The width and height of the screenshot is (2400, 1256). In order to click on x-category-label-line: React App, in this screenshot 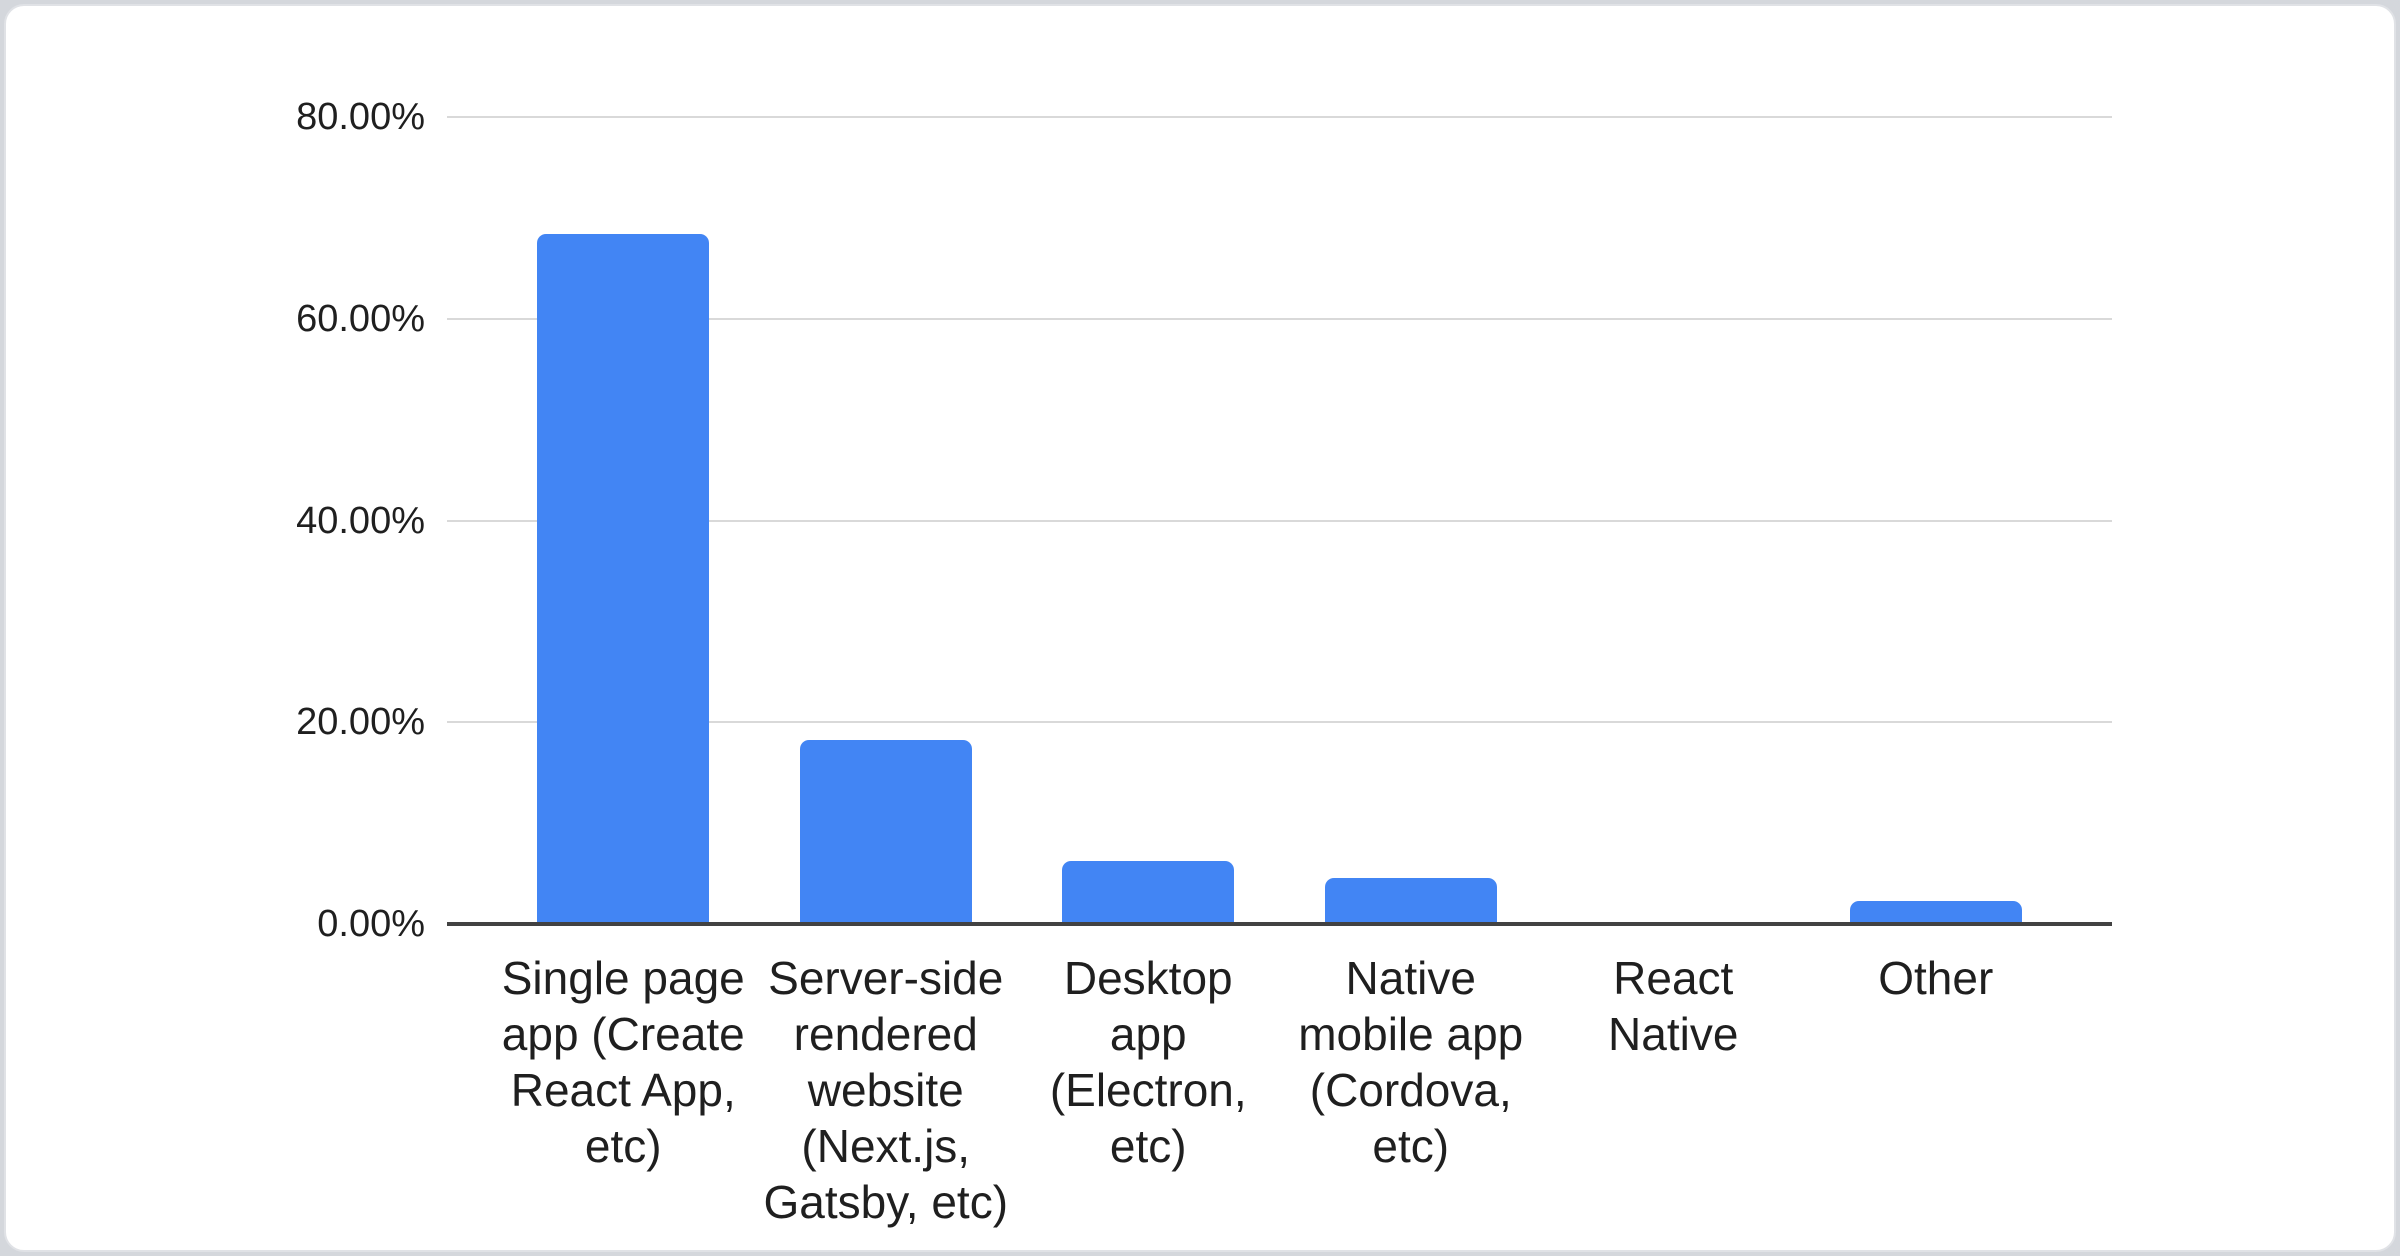, I will do `click(623, 1090)`.